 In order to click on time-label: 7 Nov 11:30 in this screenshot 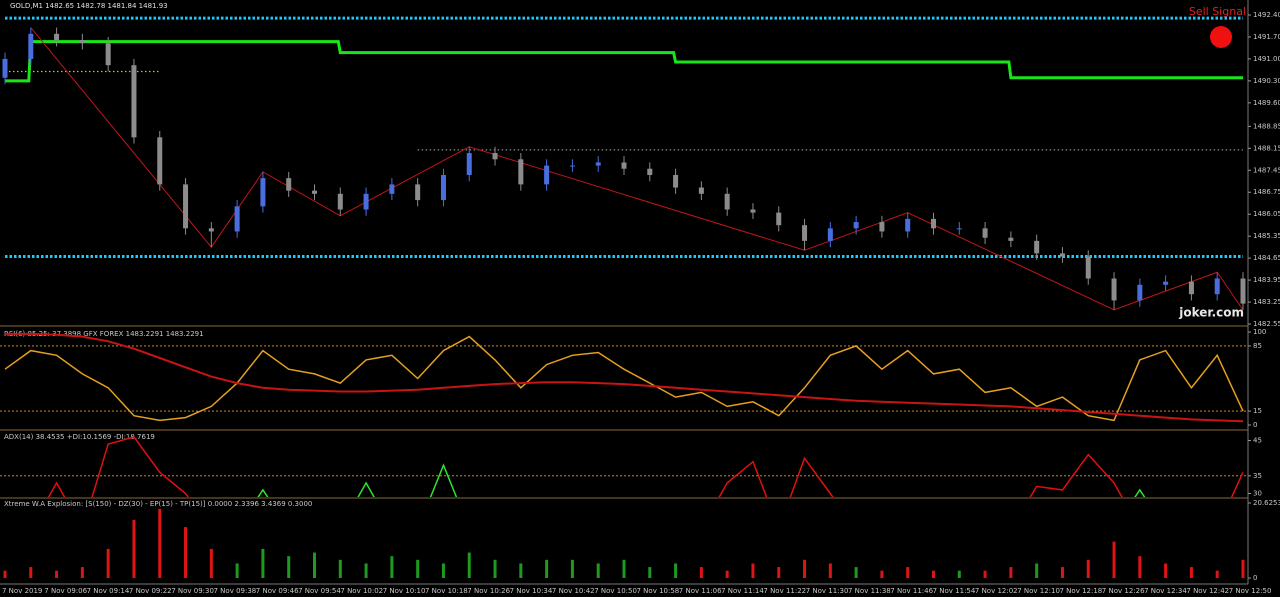, I will do `click(827, 591)`.